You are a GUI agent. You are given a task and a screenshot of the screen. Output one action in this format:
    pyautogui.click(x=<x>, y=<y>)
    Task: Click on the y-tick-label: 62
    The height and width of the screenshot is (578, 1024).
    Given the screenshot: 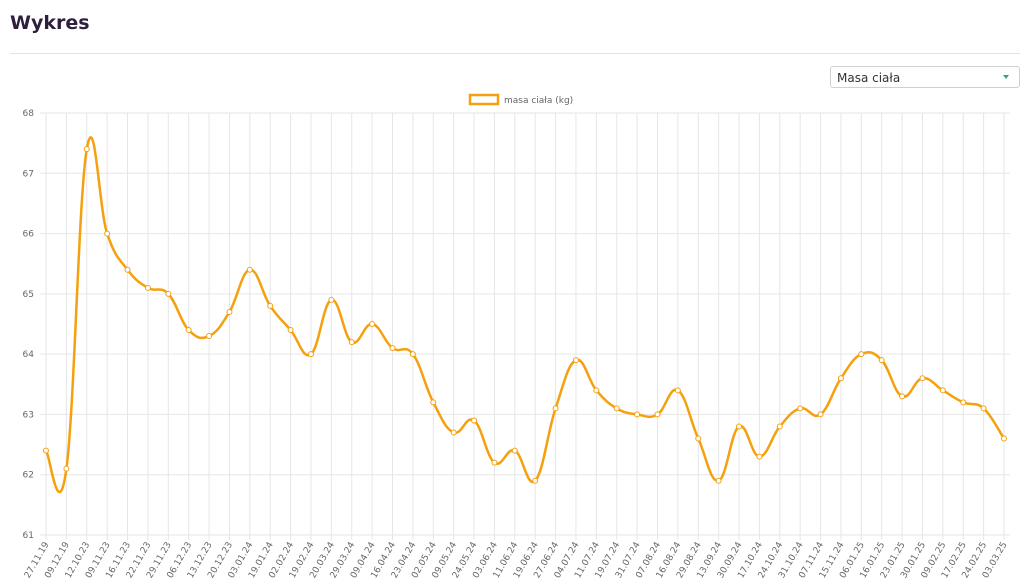 What is the action you would take?
    pyautogui.click(x=28, y=476)
    